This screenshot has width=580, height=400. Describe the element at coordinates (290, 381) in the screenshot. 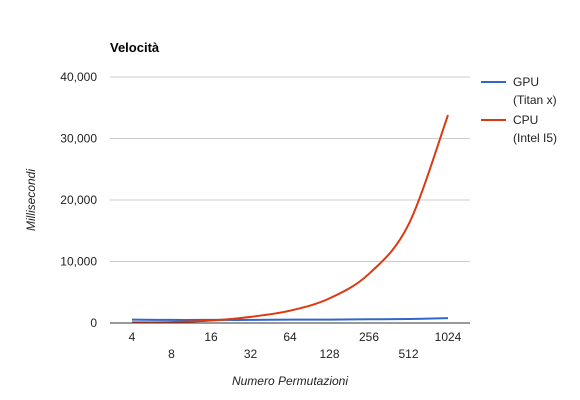

I see `x-axis-title: Numero Permutazioni` at that location.